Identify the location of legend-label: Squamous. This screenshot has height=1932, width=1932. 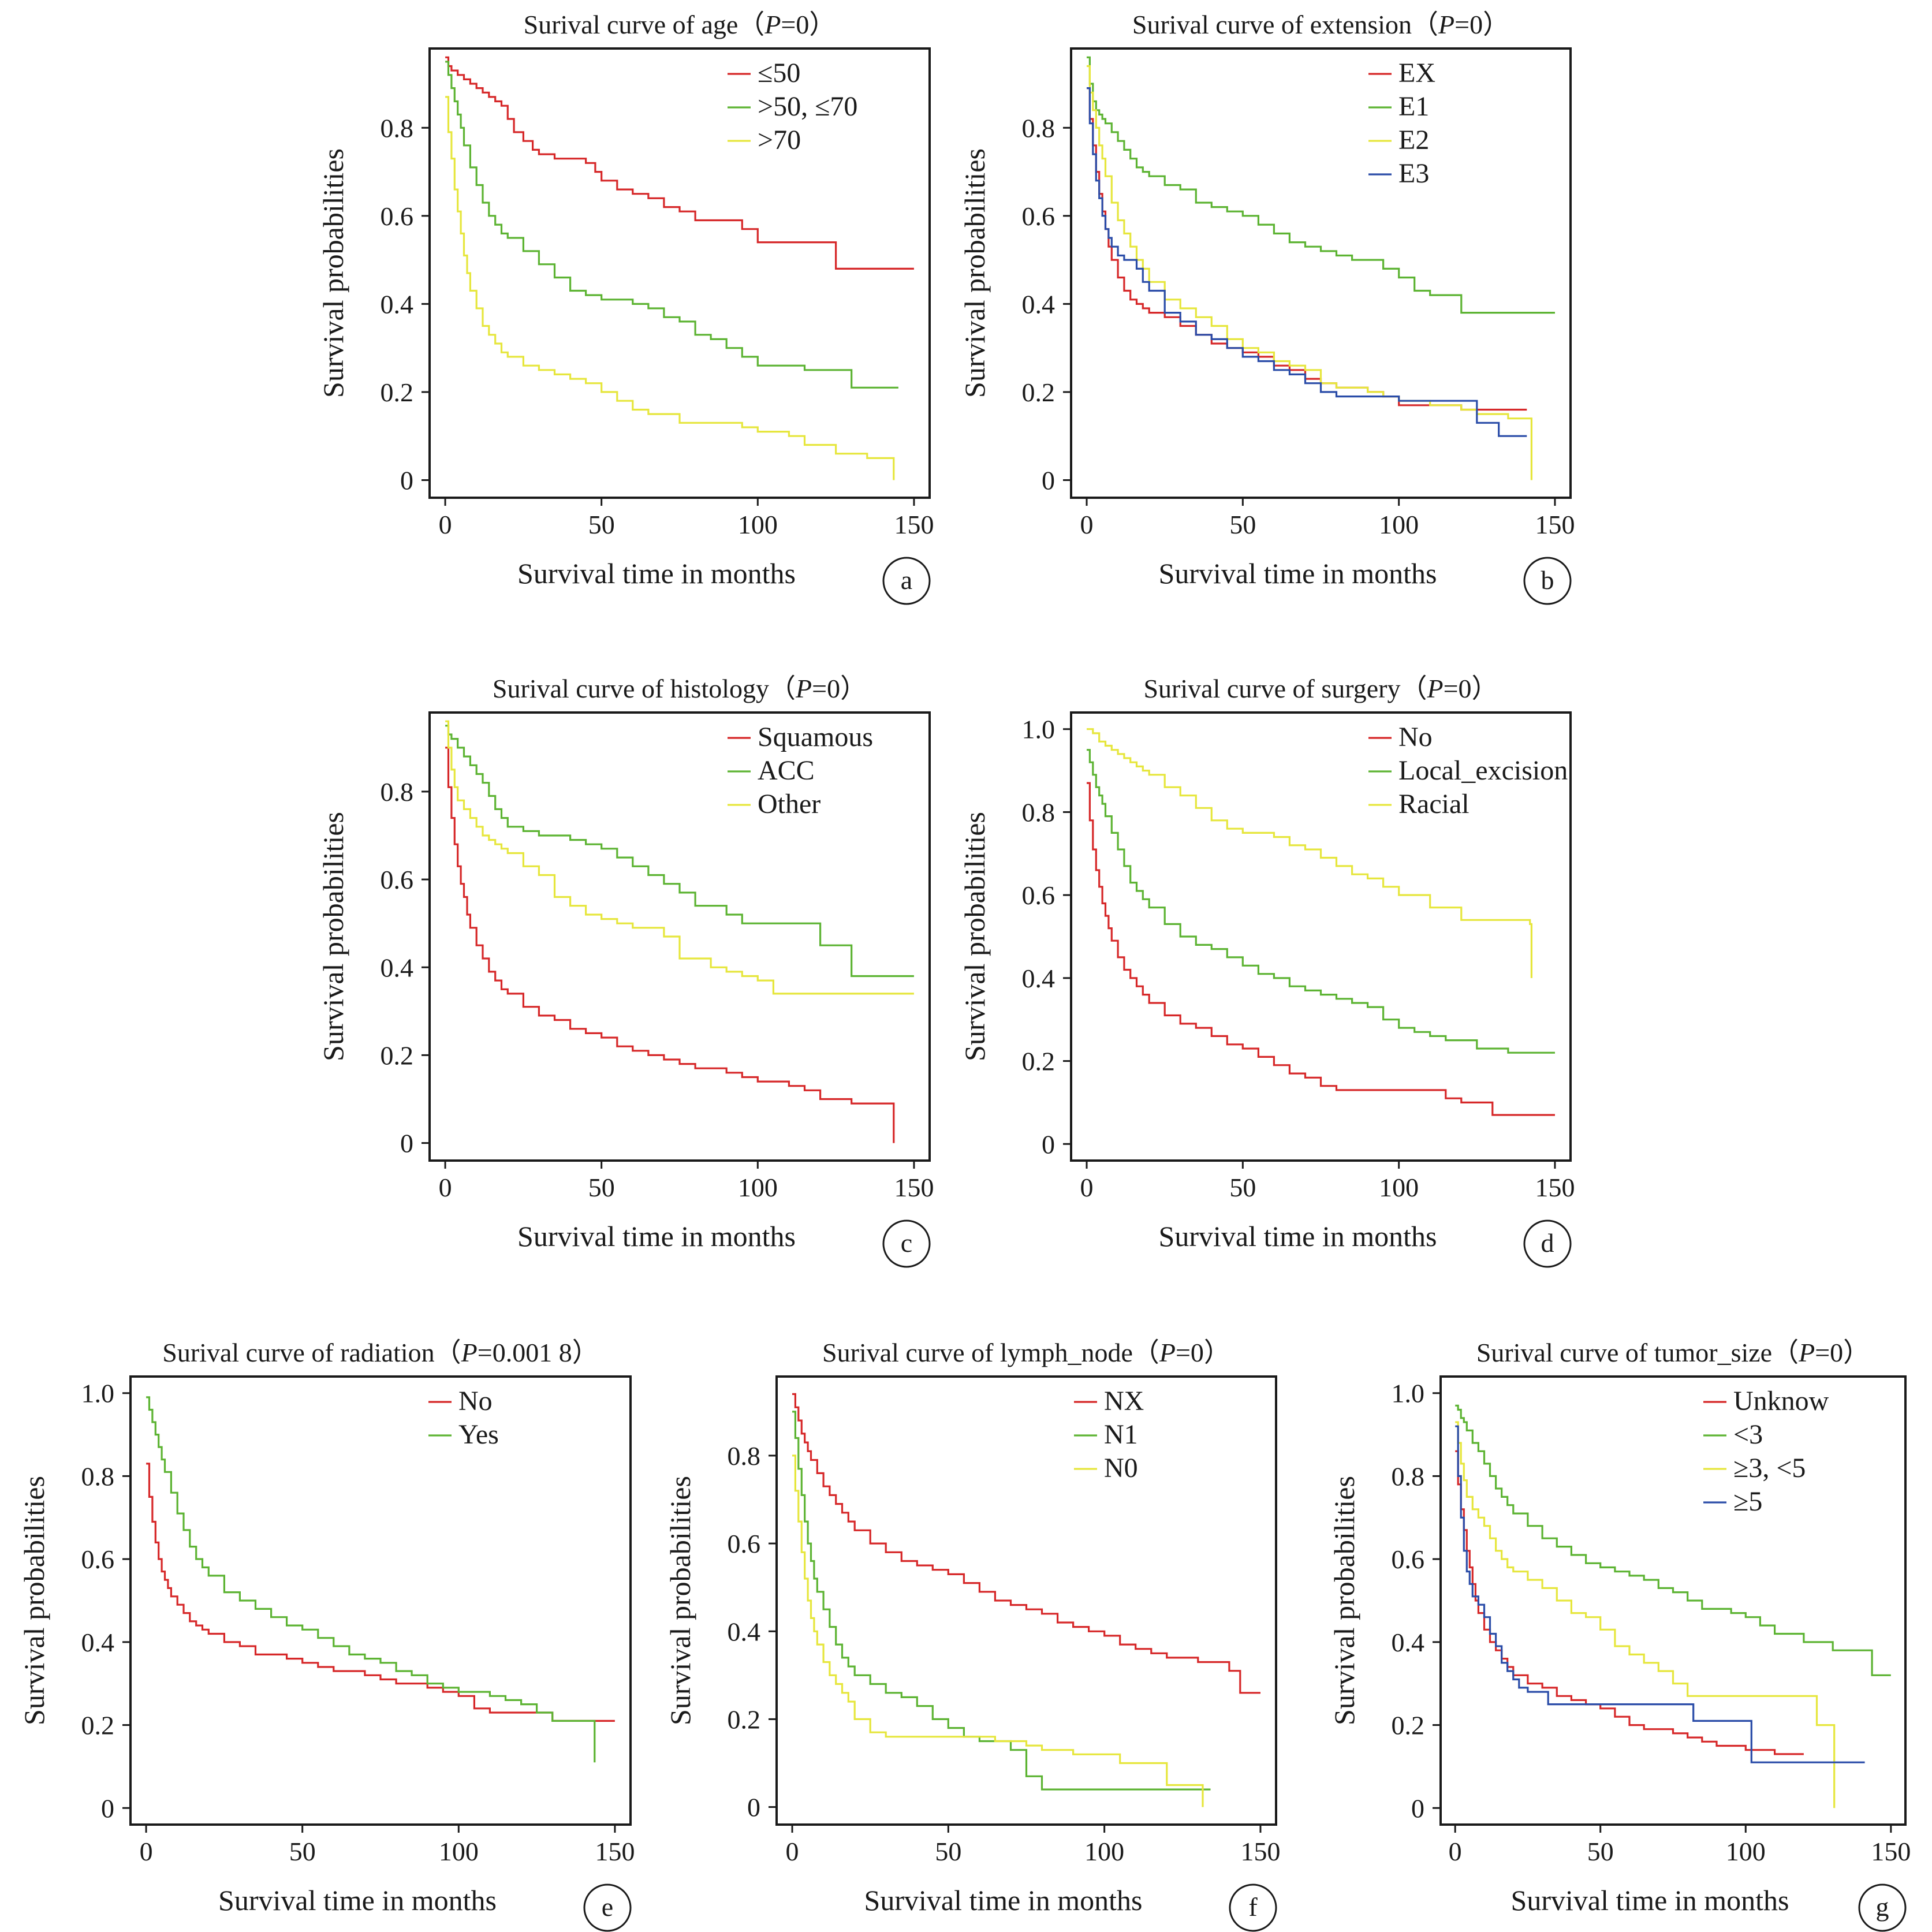
(815, 737).